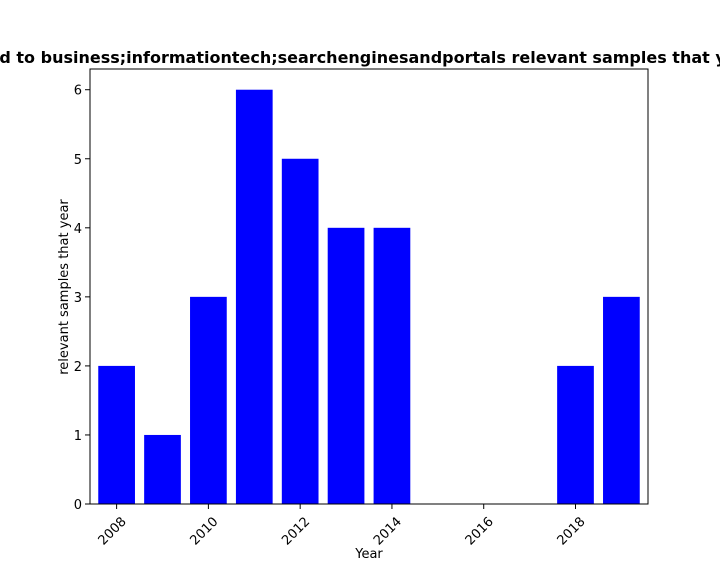  What do you see at coordinates (621, 400) in the screenshot?
I see `bar-2019` at bounding box center [621, 400].